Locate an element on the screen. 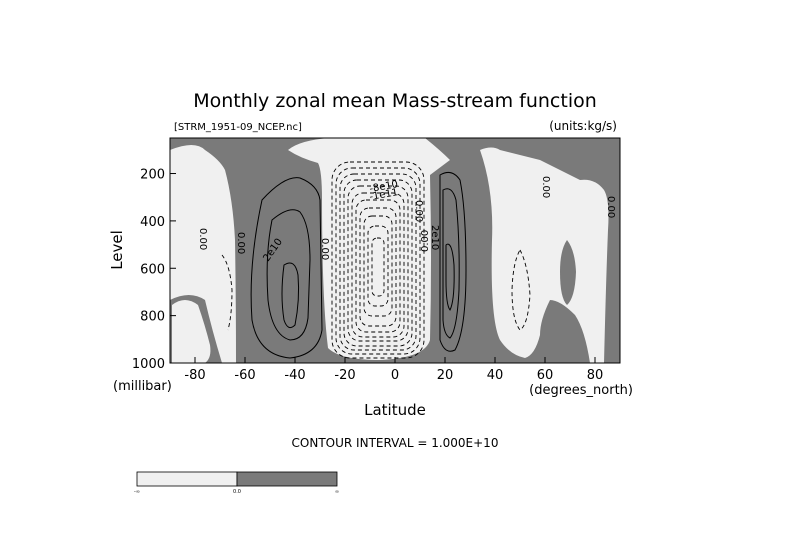 The width and height of the screenshot is (789, 558). y-tick-label: 600 is located at coordinates (152, 269).